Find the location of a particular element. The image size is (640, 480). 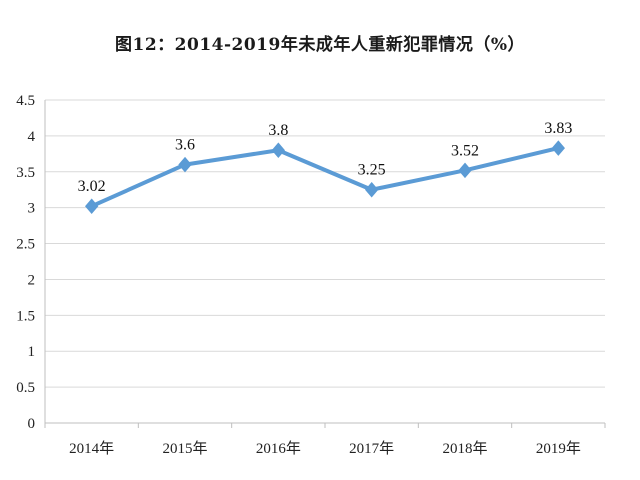

y-tick-label: 0 is located at coordinates (32, 424).